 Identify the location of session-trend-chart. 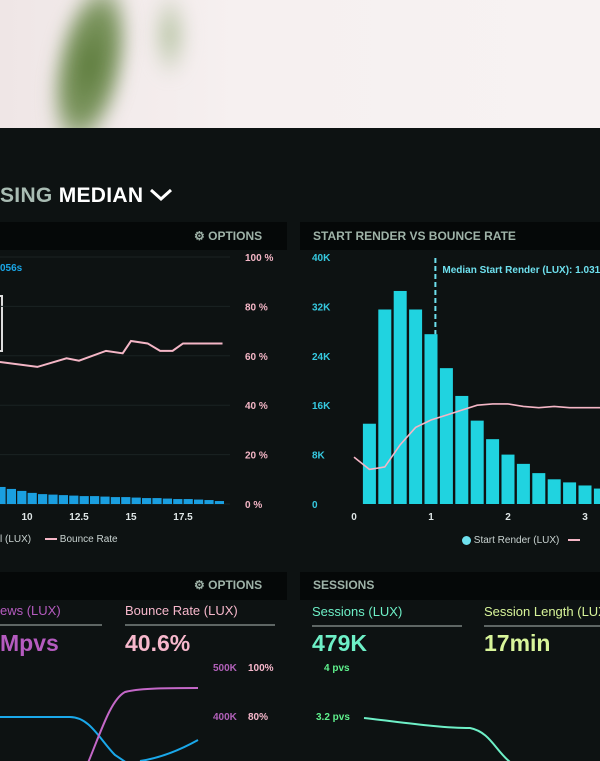
(437, 739).